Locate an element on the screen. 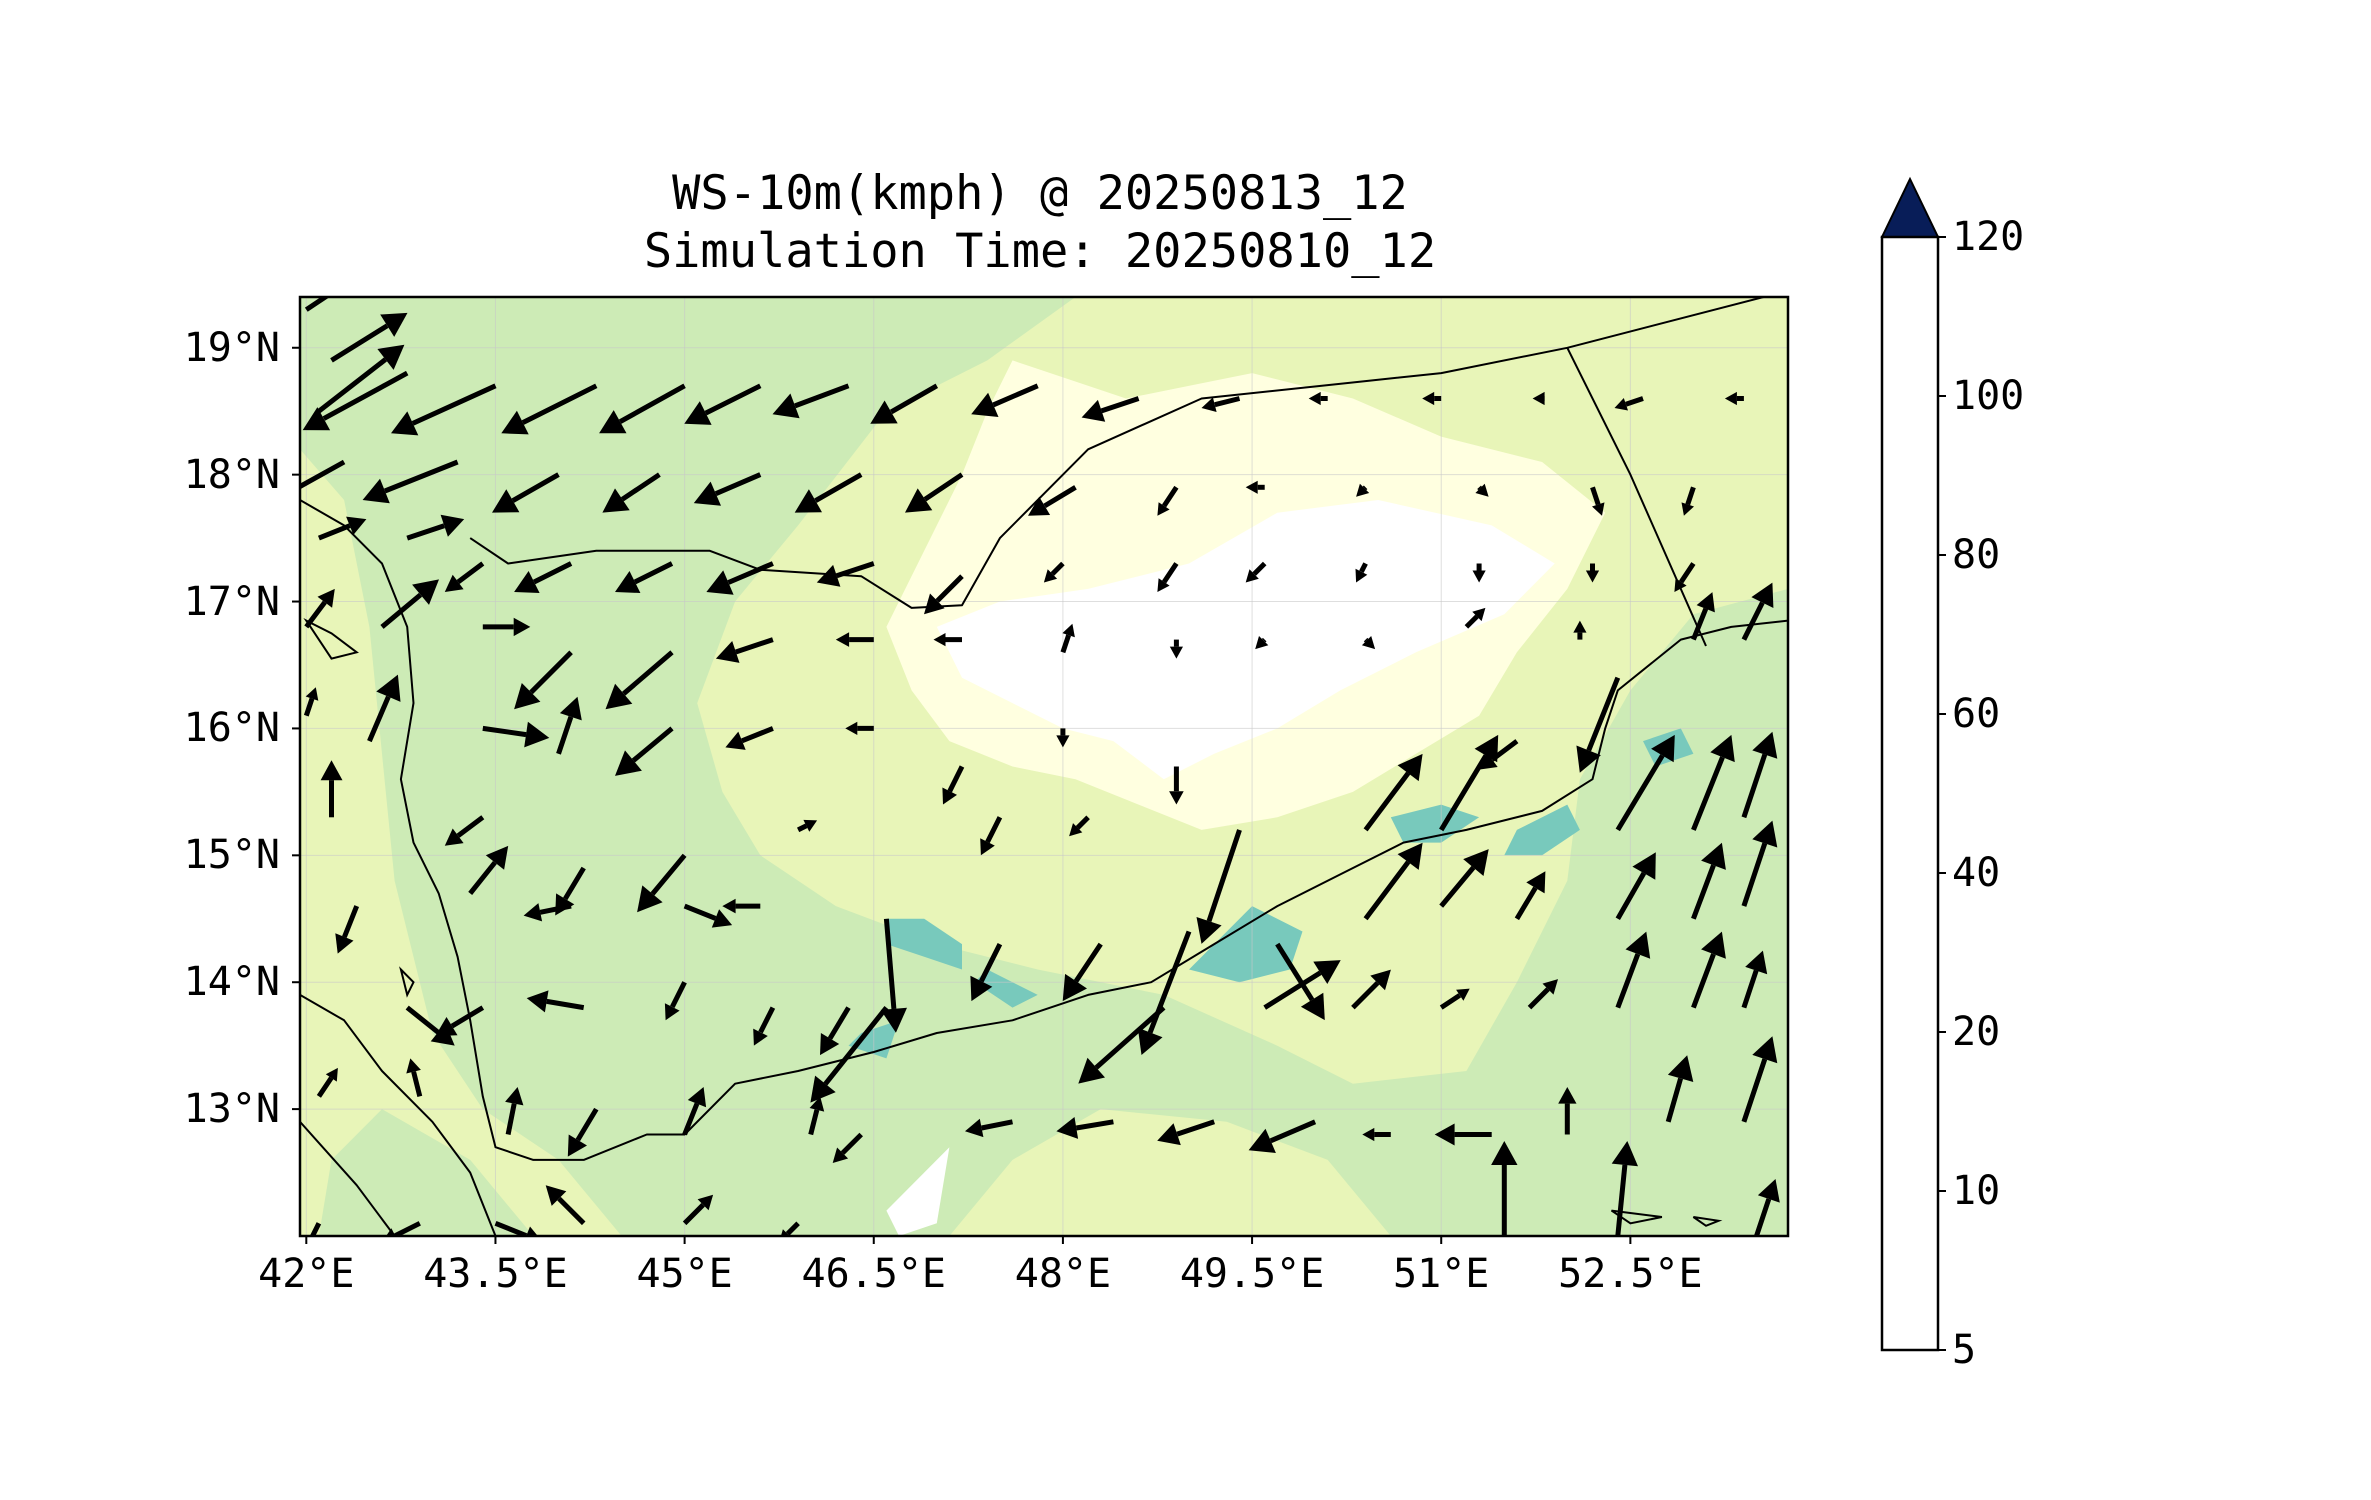  colorbar-tick-label: 80 is located at coordinates (1976, 555).